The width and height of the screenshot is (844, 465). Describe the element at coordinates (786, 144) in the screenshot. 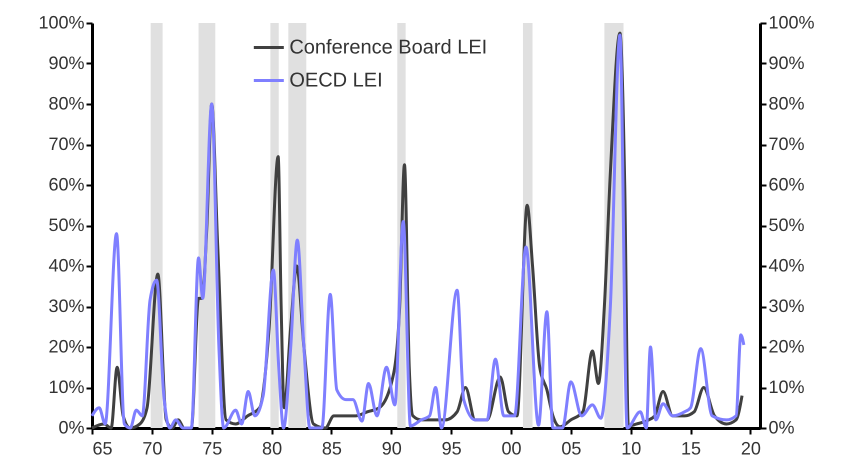

I see `y2-tick-label: 70%` at that location.